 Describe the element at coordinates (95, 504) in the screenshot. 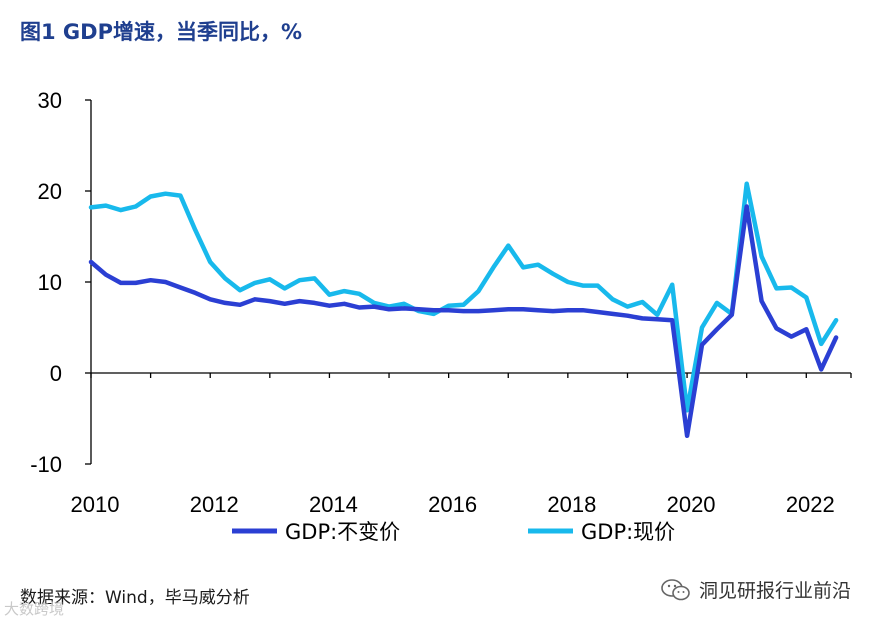

I see `x-tick-label: 2010` at that location.